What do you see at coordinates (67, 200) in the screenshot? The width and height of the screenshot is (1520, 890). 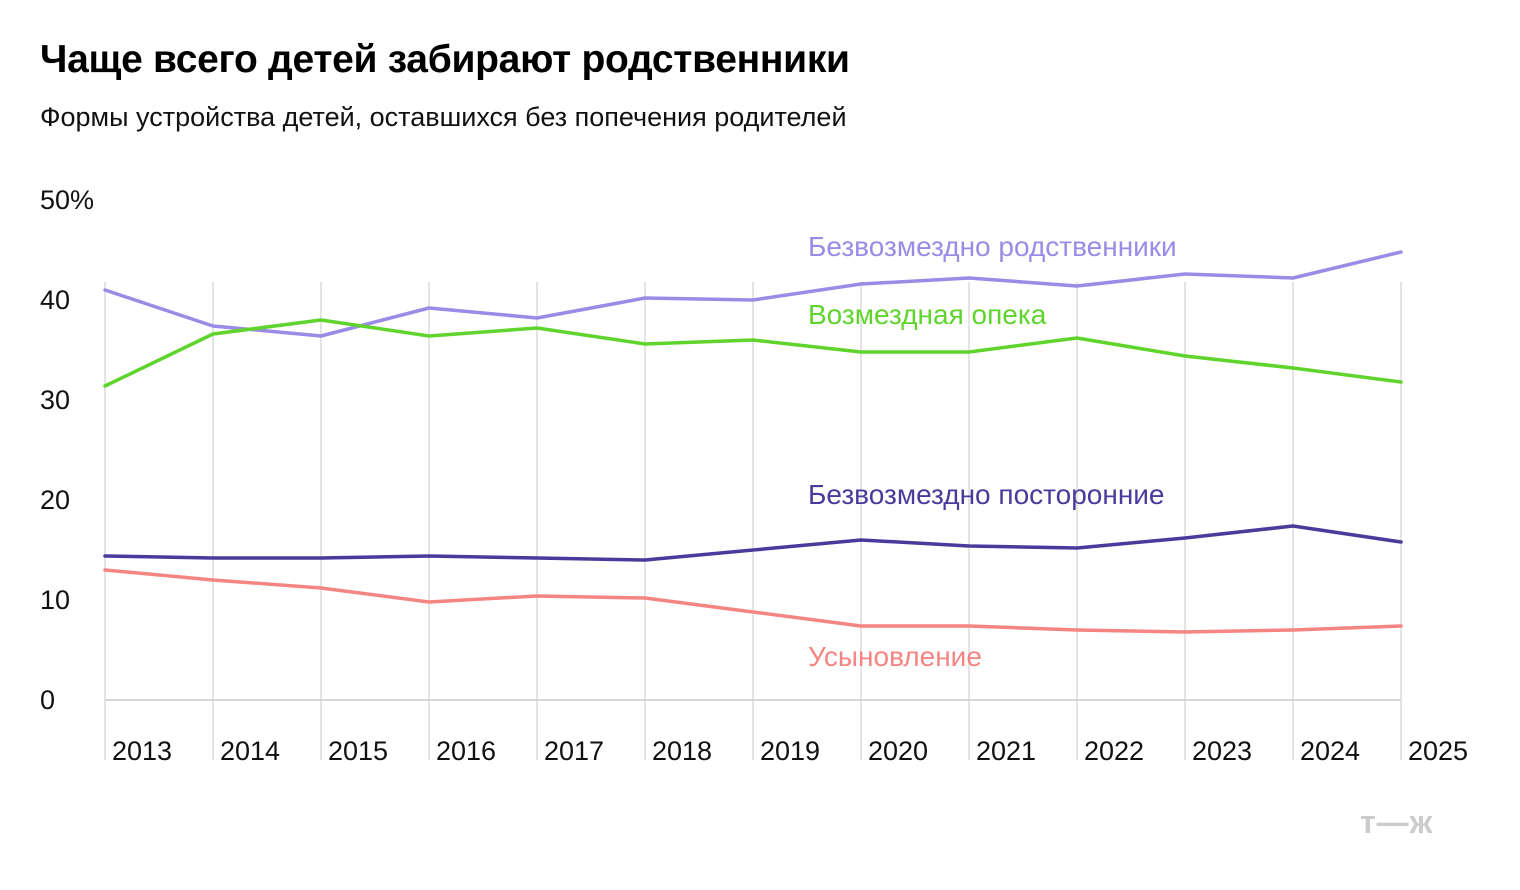 I see `y-tick-label: 50%` at bounding box center [67, 200].